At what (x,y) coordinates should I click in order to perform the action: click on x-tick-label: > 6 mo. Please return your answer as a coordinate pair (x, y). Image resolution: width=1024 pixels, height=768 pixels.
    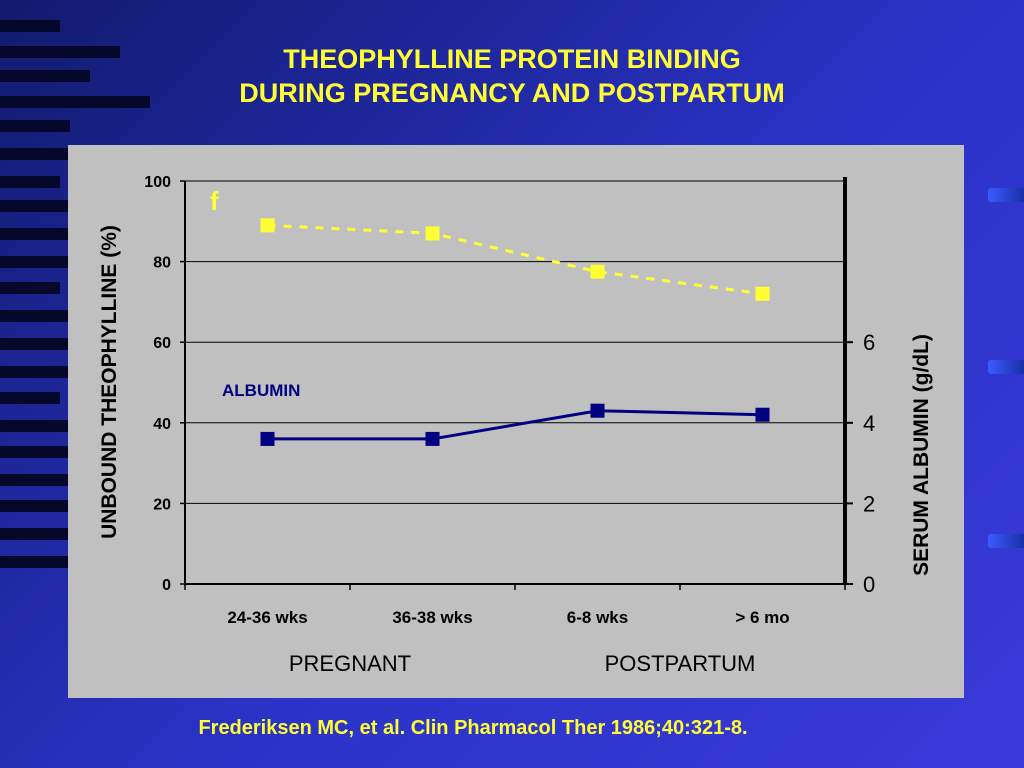
    Looking at the image, I should click on (762, 617).